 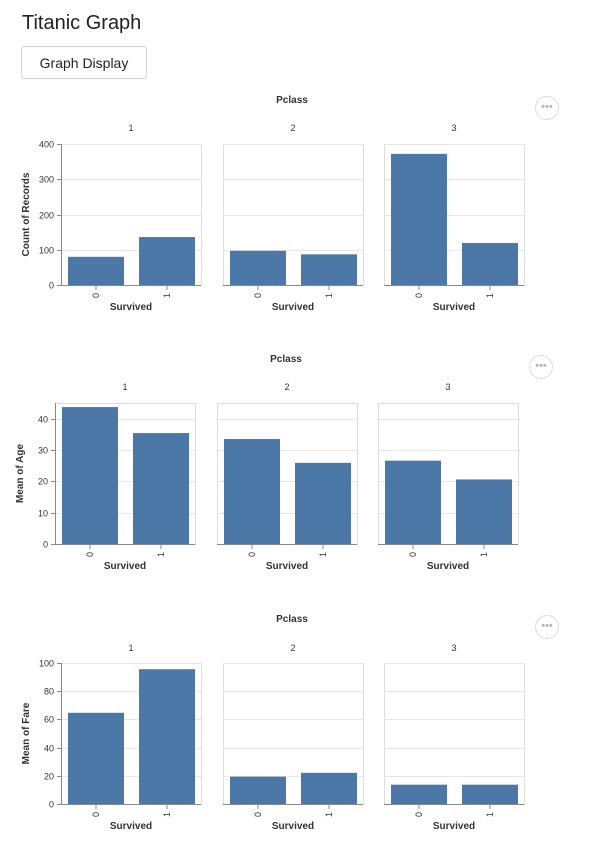 I want to click on y-tick-label: 60, so click(x=49, y=720).